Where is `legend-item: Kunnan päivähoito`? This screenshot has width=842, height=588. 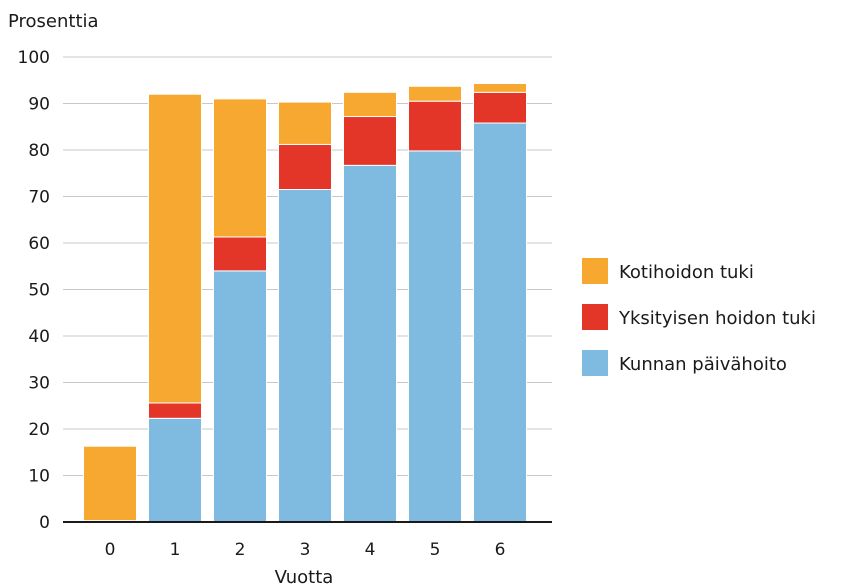 legend-item: Kunnan päivähoito is located at coordinates (684, 363).